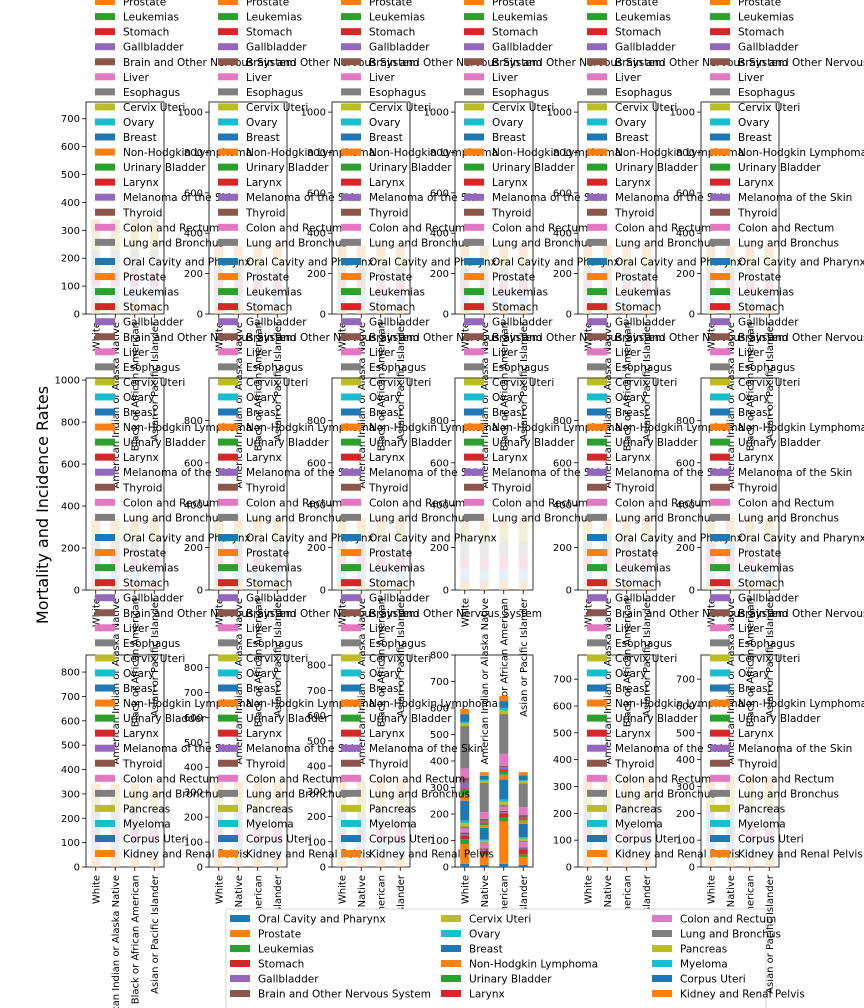  What do you see at coordinates (269, 809) in the screenshot?
I see `legend-label: Pancreas` at bounding box center [269, 809].